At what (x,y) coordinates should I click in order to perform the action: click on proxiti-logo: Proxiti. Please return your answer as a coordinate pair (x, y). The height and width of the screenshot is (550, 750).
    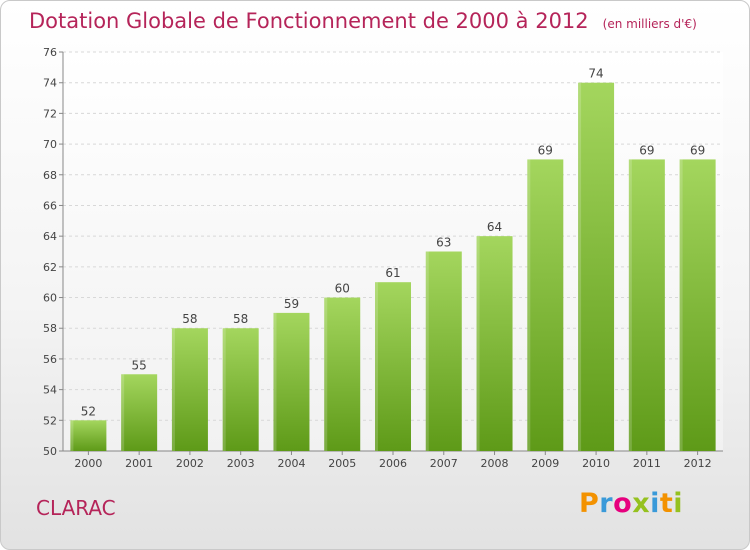
    Looking at the image, I should click on (631, 503).